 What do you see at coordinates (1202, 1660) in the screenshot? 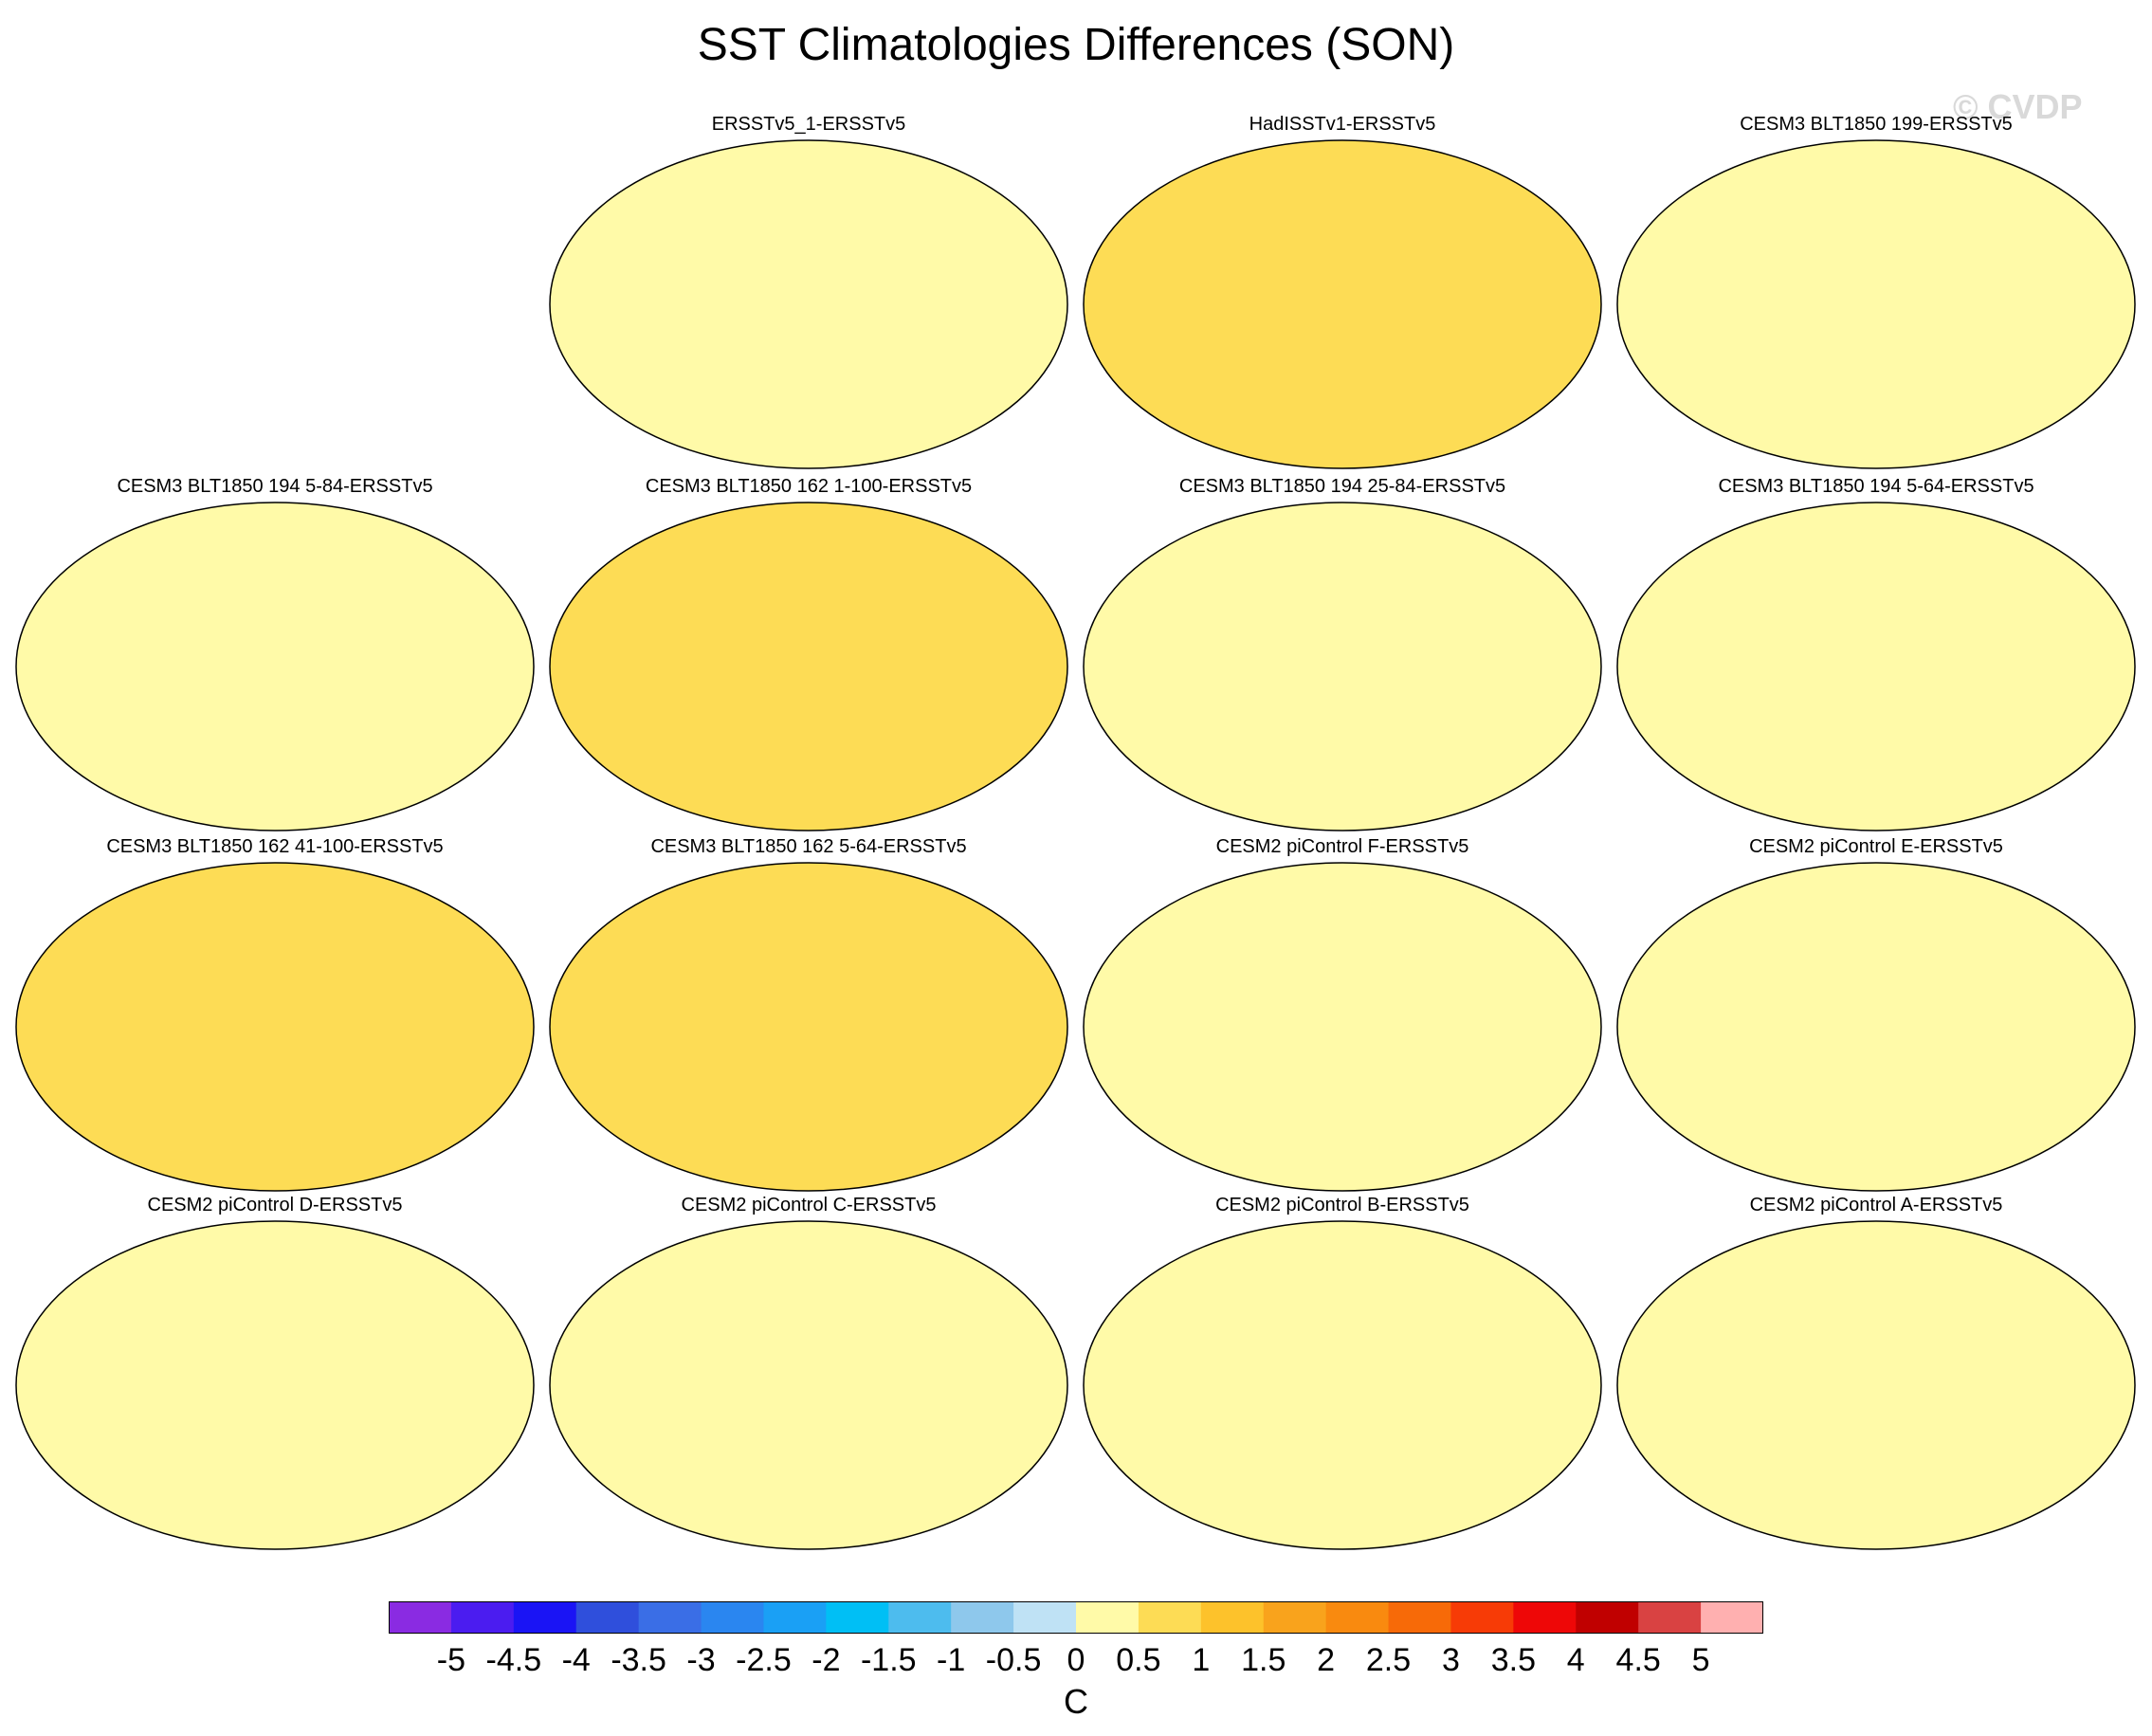
I see `colorbar-tick-label: 1` at bounding box center [1202, 1660].